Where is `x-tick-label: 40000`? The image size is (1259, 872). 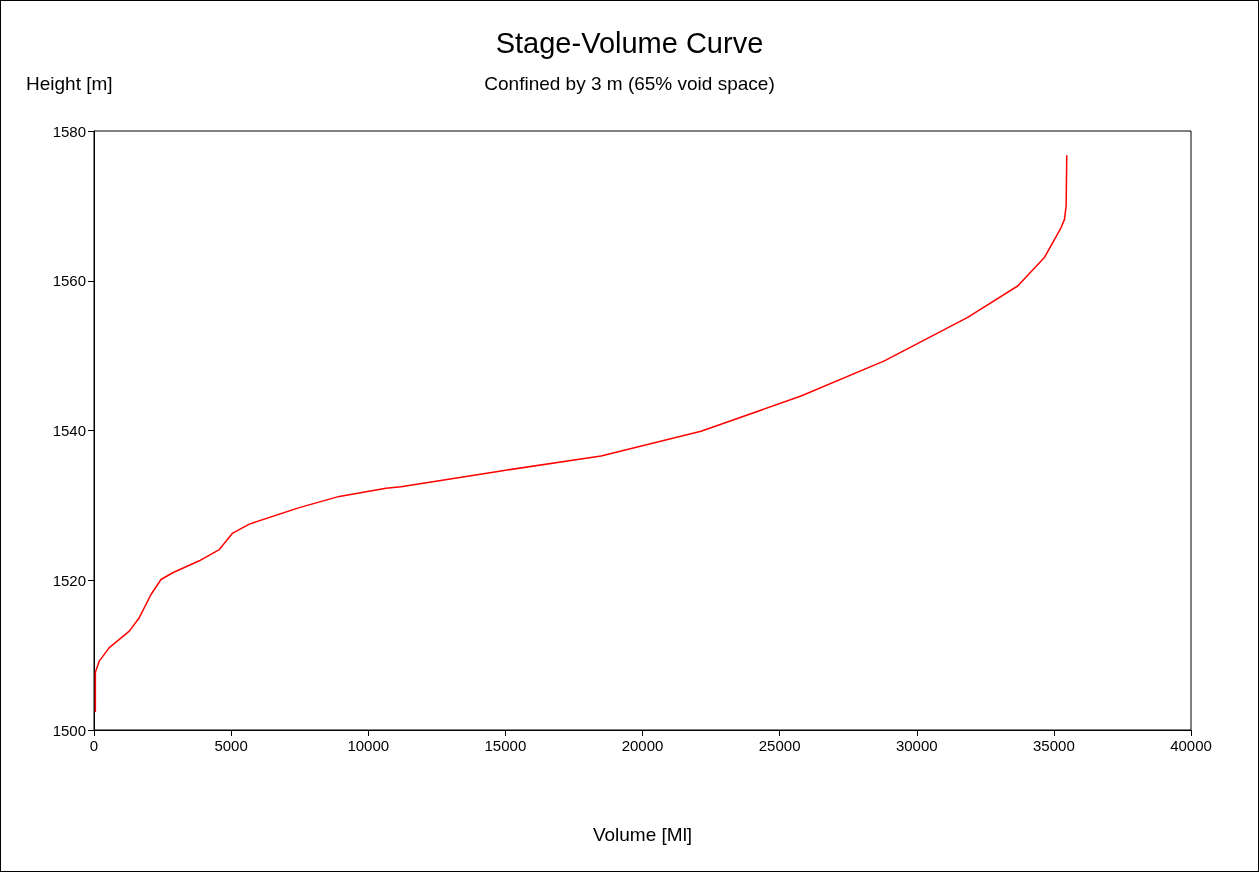
x-tick-label: 40000 is located at coordinates (1191, 745).